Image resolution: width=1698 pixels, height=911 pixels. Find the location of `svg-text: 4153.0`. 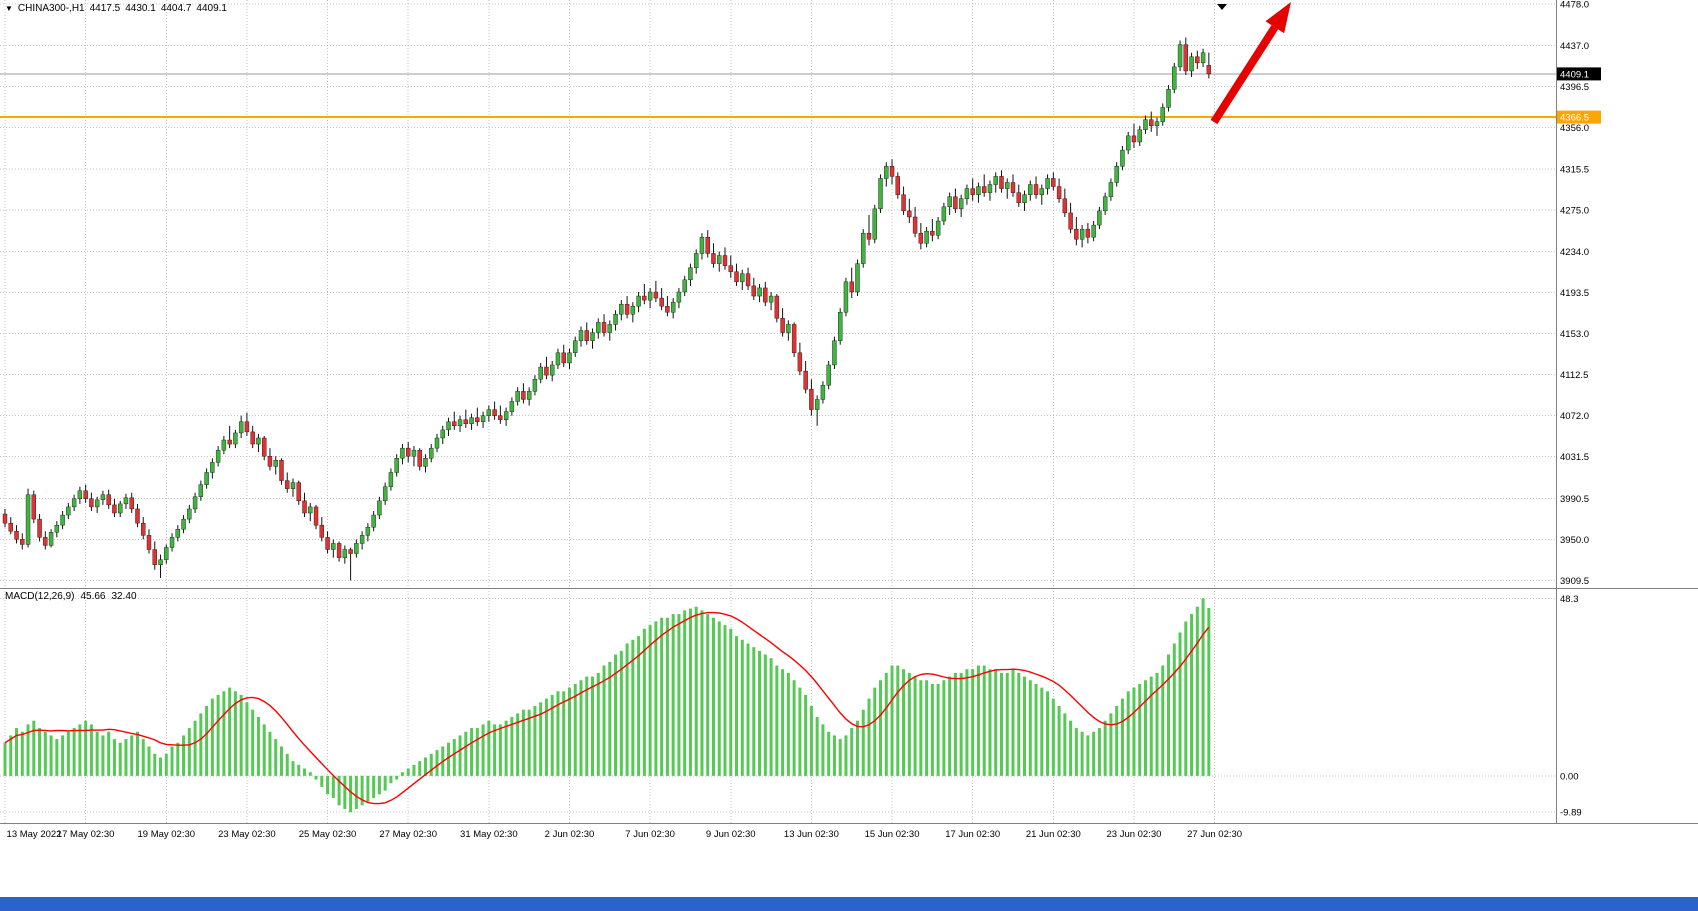

svg-text: 4153.0 is located at coordinates (1574, 334).